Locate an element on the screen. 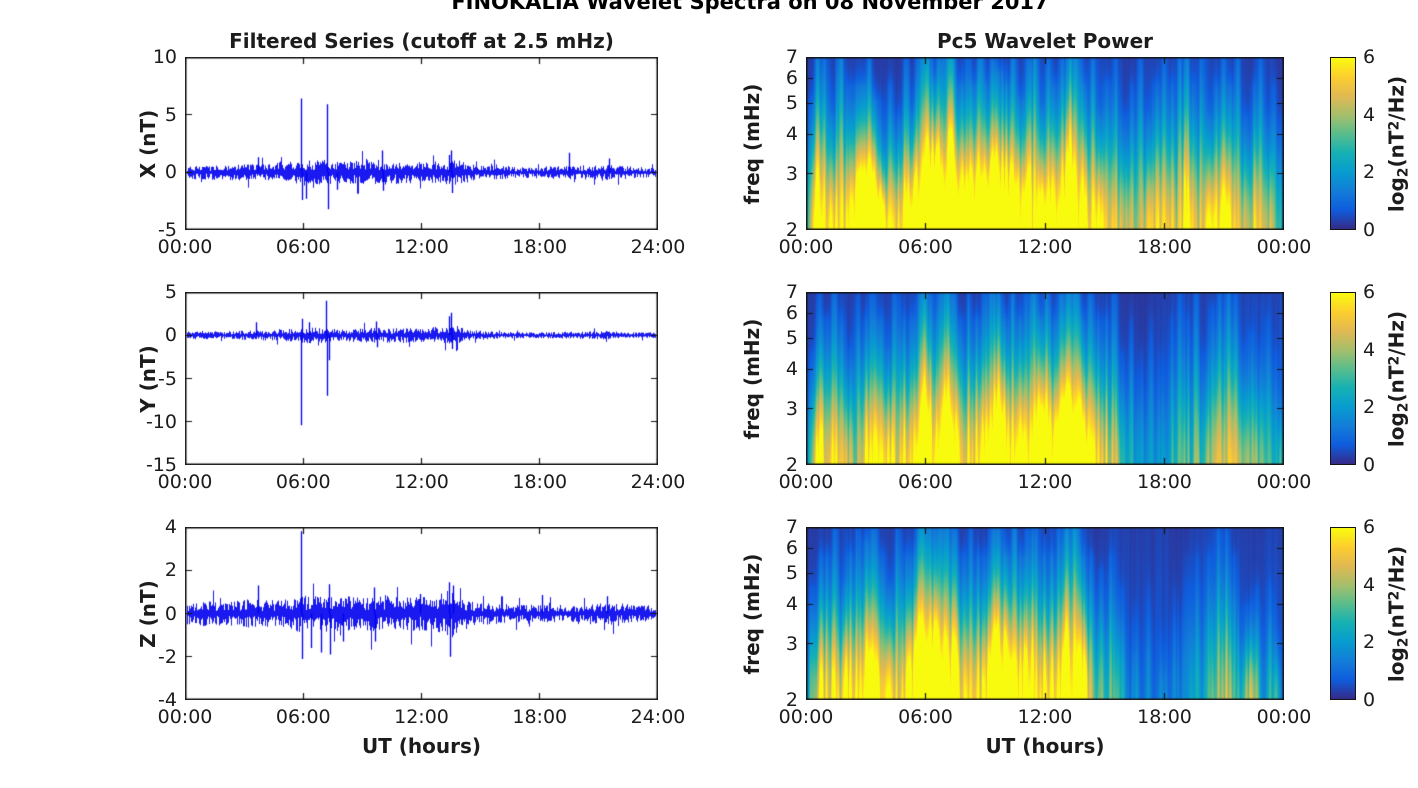 The height and width of the screenshot is (788, 1418). x-spectrogram-plot-area is located at coordinates (1045, 143).